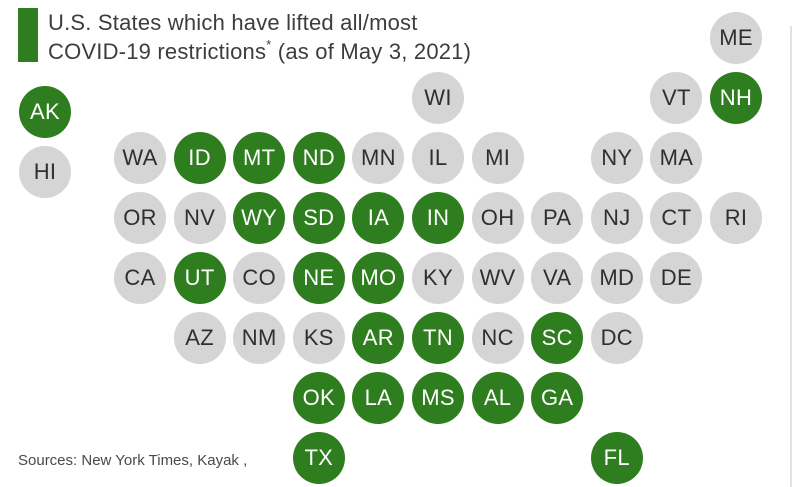  What do you see at coordinates (199, 218) in the screenshot?
I see `state-tile-nv: NV` at bounding box center [199, 218].